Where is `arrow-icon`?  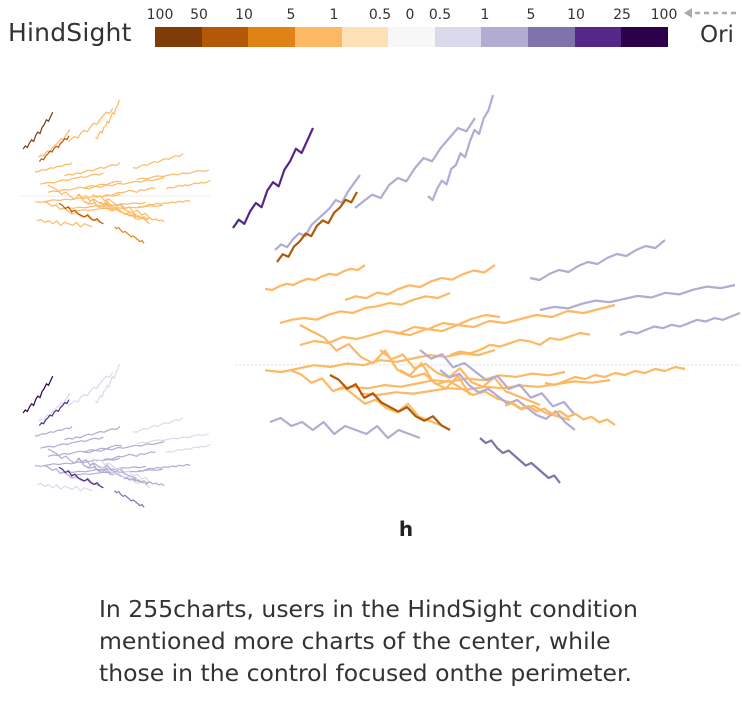
arrow-icon is located at coordinates (710, 13).